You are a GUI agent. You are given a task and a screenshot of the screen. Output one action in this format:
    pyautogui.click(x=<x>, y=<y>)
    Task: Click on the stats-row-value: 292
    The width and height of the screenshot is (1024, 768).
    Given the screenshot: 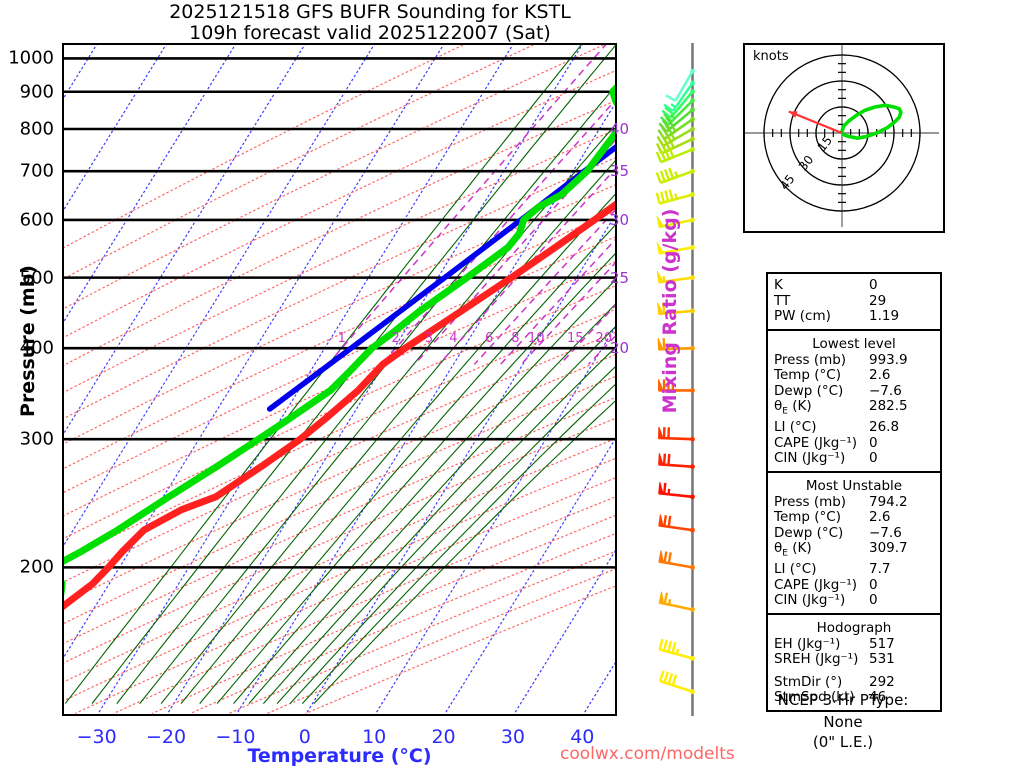 What is the action you would take?
    pyautogui.click(x=882, y=681)
    